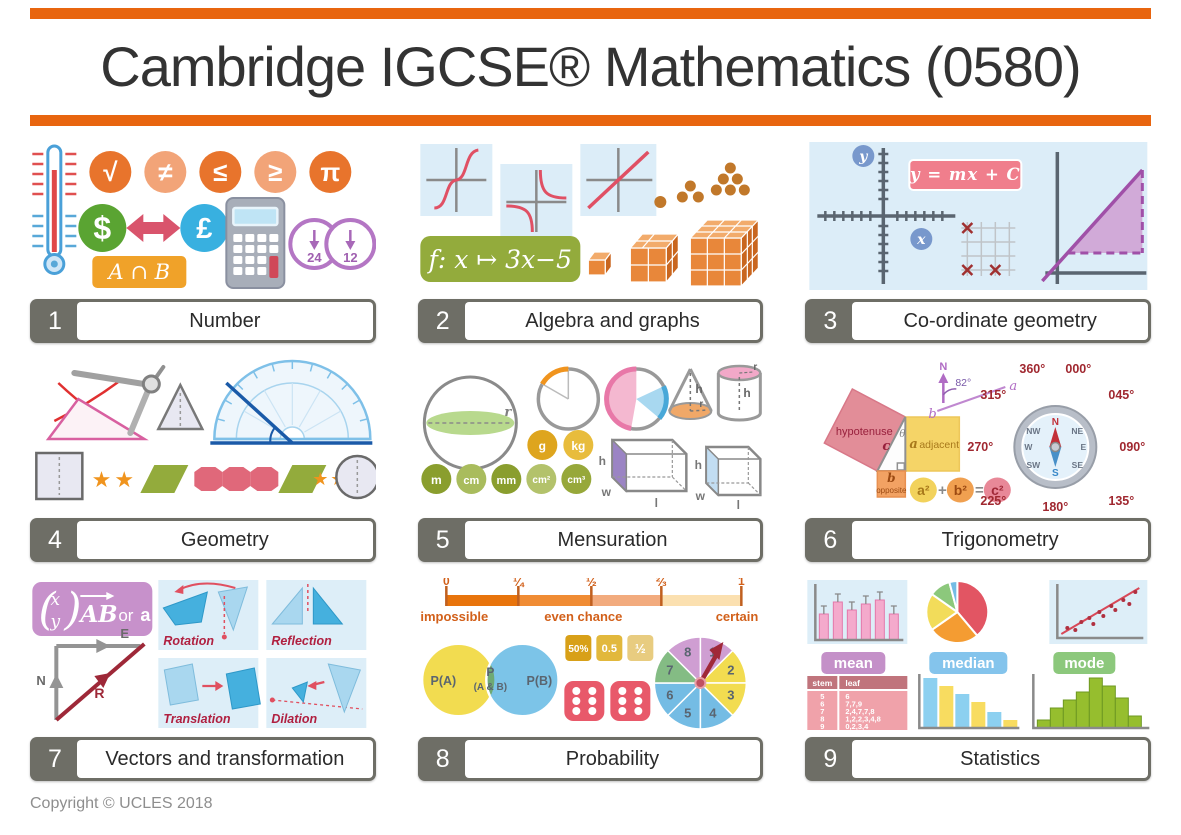  What do you see at coordinates (887, 446) in the screenshot?
I see `svg-text: c` at bounding box center [887, 446].